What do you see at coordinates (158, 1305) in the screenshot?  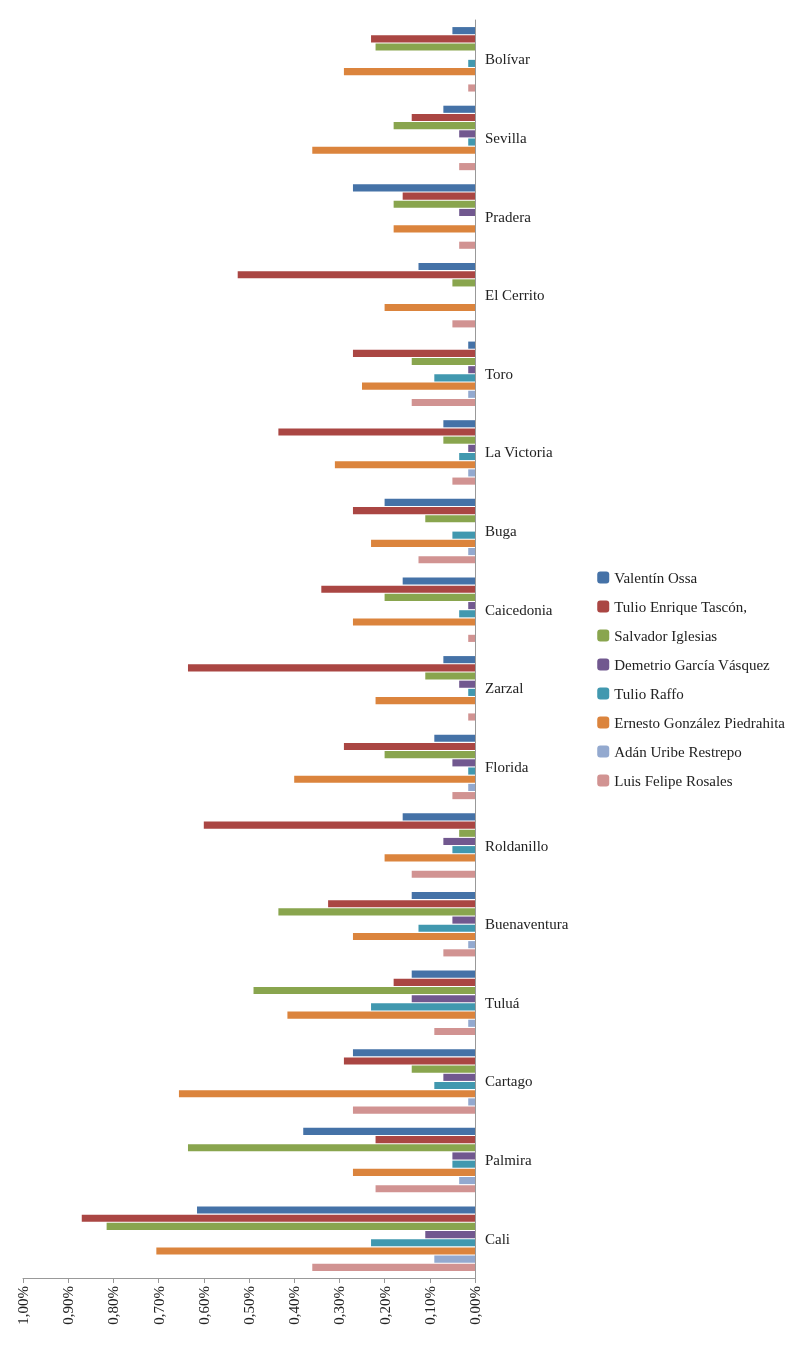 I see `x-tick-label: 0,70%` at bounding box center [158, 1305].